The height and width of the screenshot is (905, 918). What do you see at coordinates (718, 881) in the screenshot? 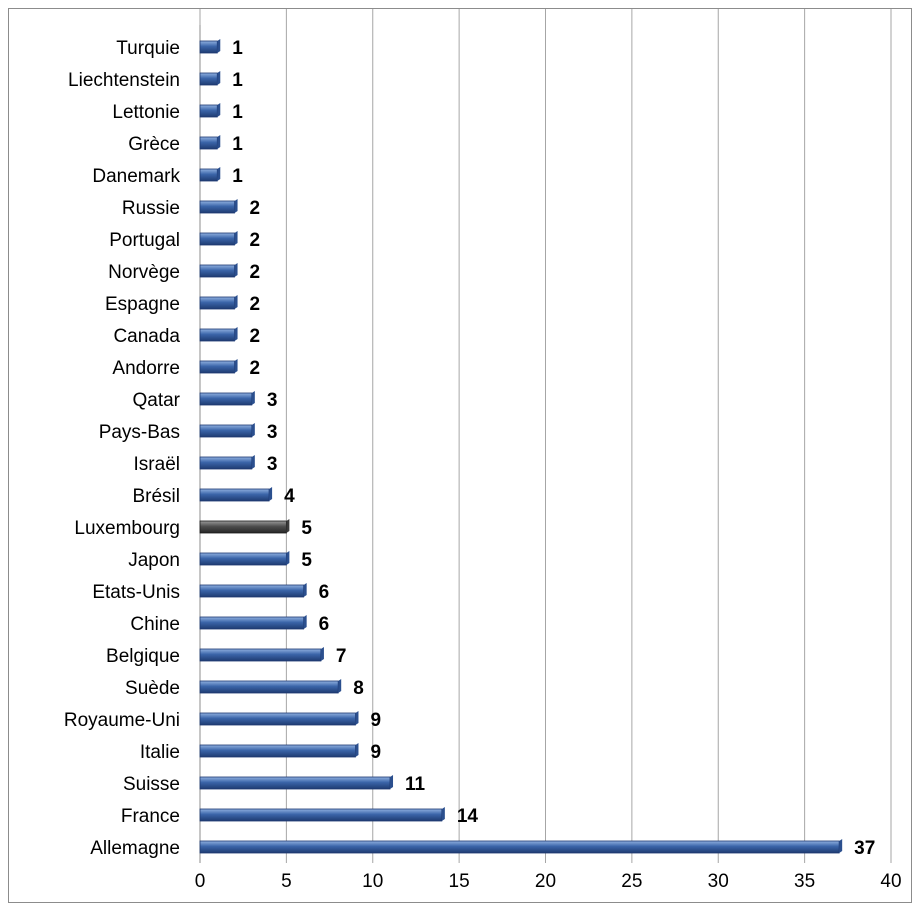
I see `x-tick-label: 30` at bounding box center [718, 881].